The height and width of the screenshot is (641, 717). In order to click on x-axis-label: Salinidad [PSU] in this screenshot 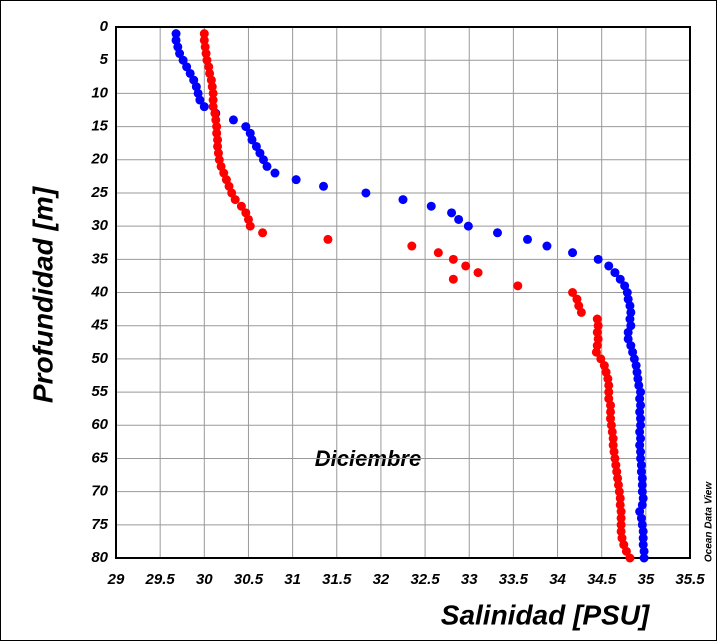, I will do `click(546, 614)`.